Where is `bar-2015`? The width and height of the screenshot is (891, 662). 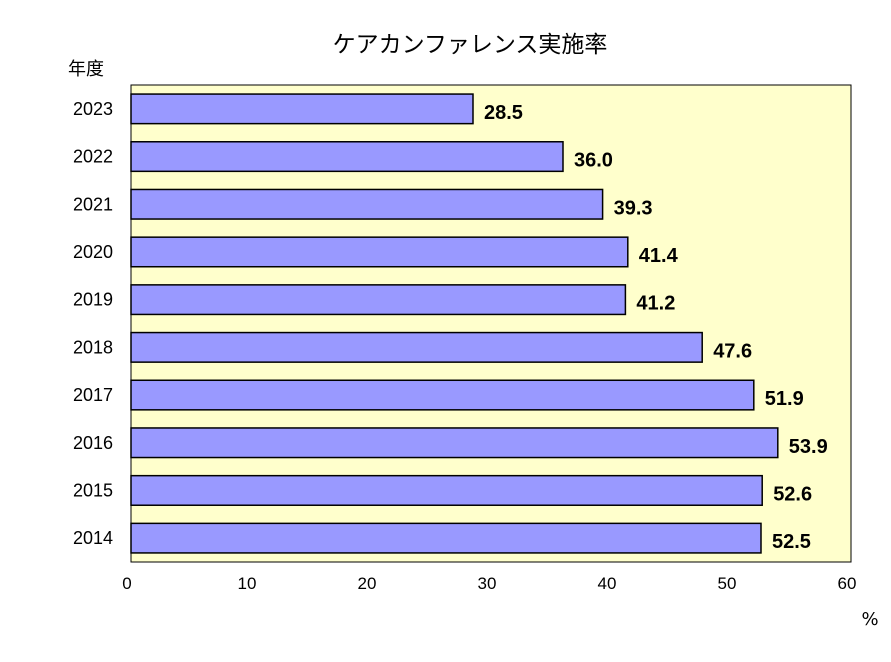
bar-2015 is located at coordinates (446, 490).